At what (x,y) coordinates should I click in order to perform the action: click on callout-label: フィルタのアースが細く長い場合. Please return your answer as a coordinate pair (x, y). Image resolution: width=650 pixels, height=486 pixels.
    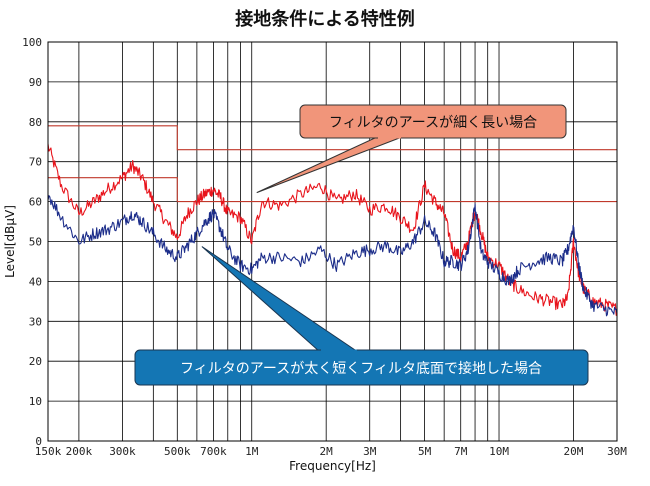
    Looking at the image, I should click on (433, 123).